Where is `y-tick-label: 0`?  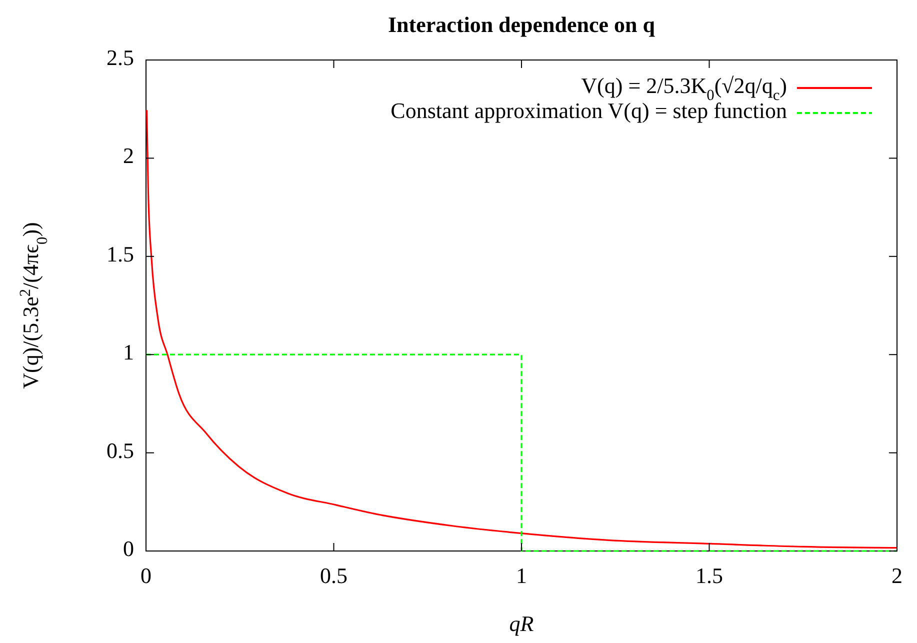 y-tick-label: 0 is located at coordinates (128, 549).